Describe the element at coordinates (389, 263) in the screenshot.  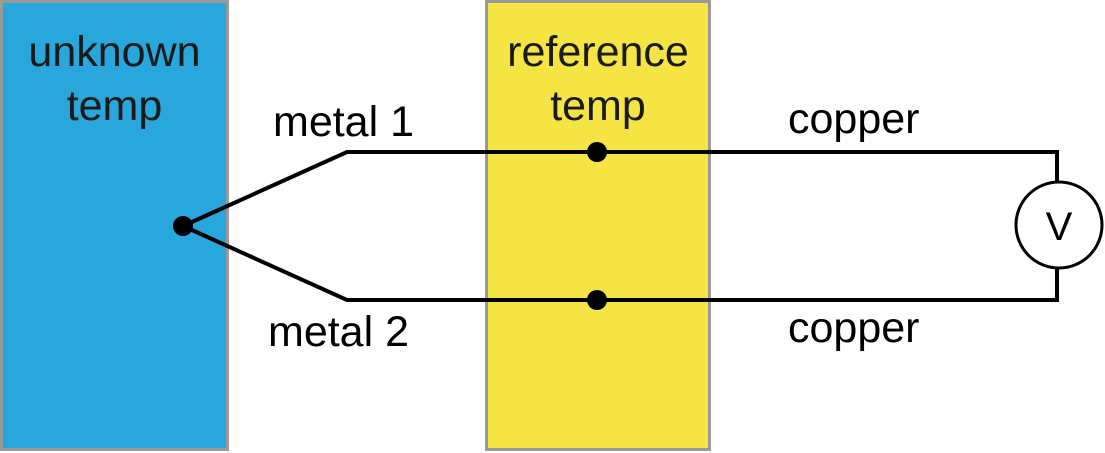
I see `metal-2-wire` at that location.